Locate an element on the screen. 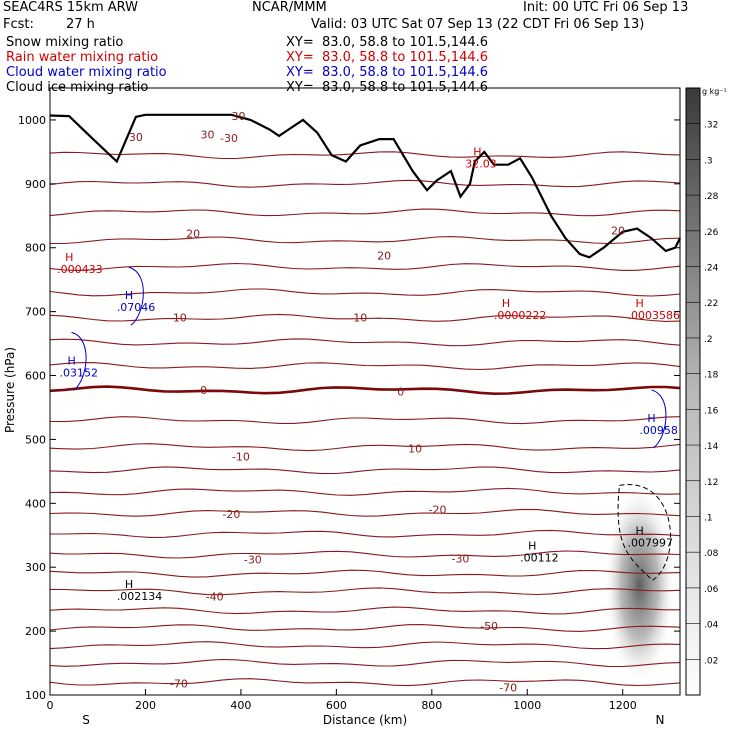 This screenshot has width=740, height=740. y-tick-label-6: 700 is located at coordinates (35, 312).